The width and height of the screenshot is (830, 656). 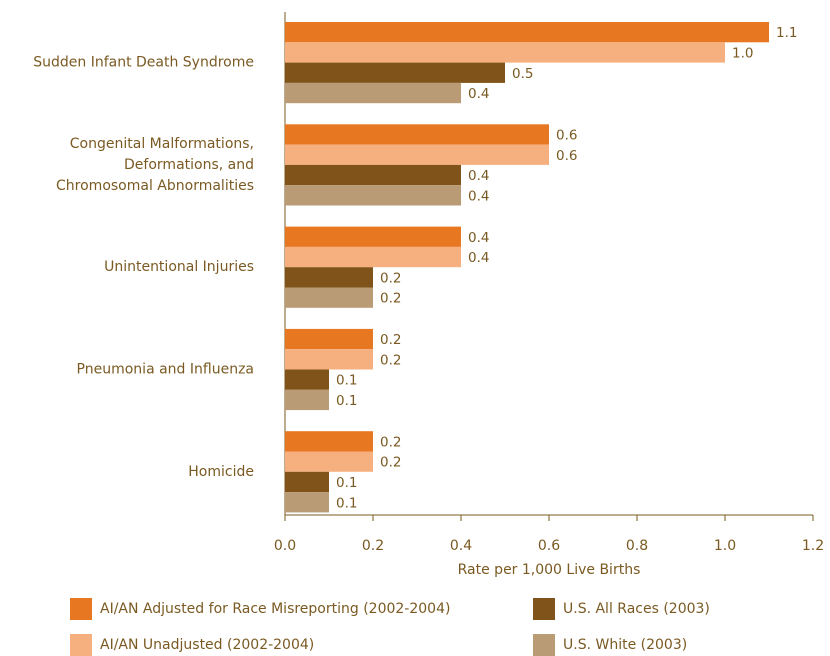 I want to click on x-tick-label: 0.0, so click(x=285, y=546).